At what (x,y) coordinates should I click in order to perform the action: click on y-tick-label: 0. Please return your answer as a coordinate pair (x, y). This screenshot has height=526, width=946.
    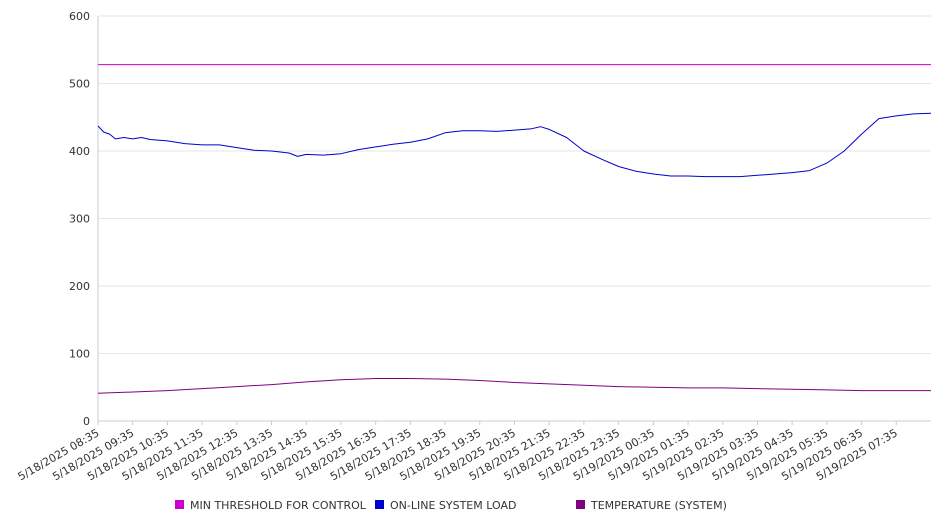
    Looking at the image, I should click on (86, 421).